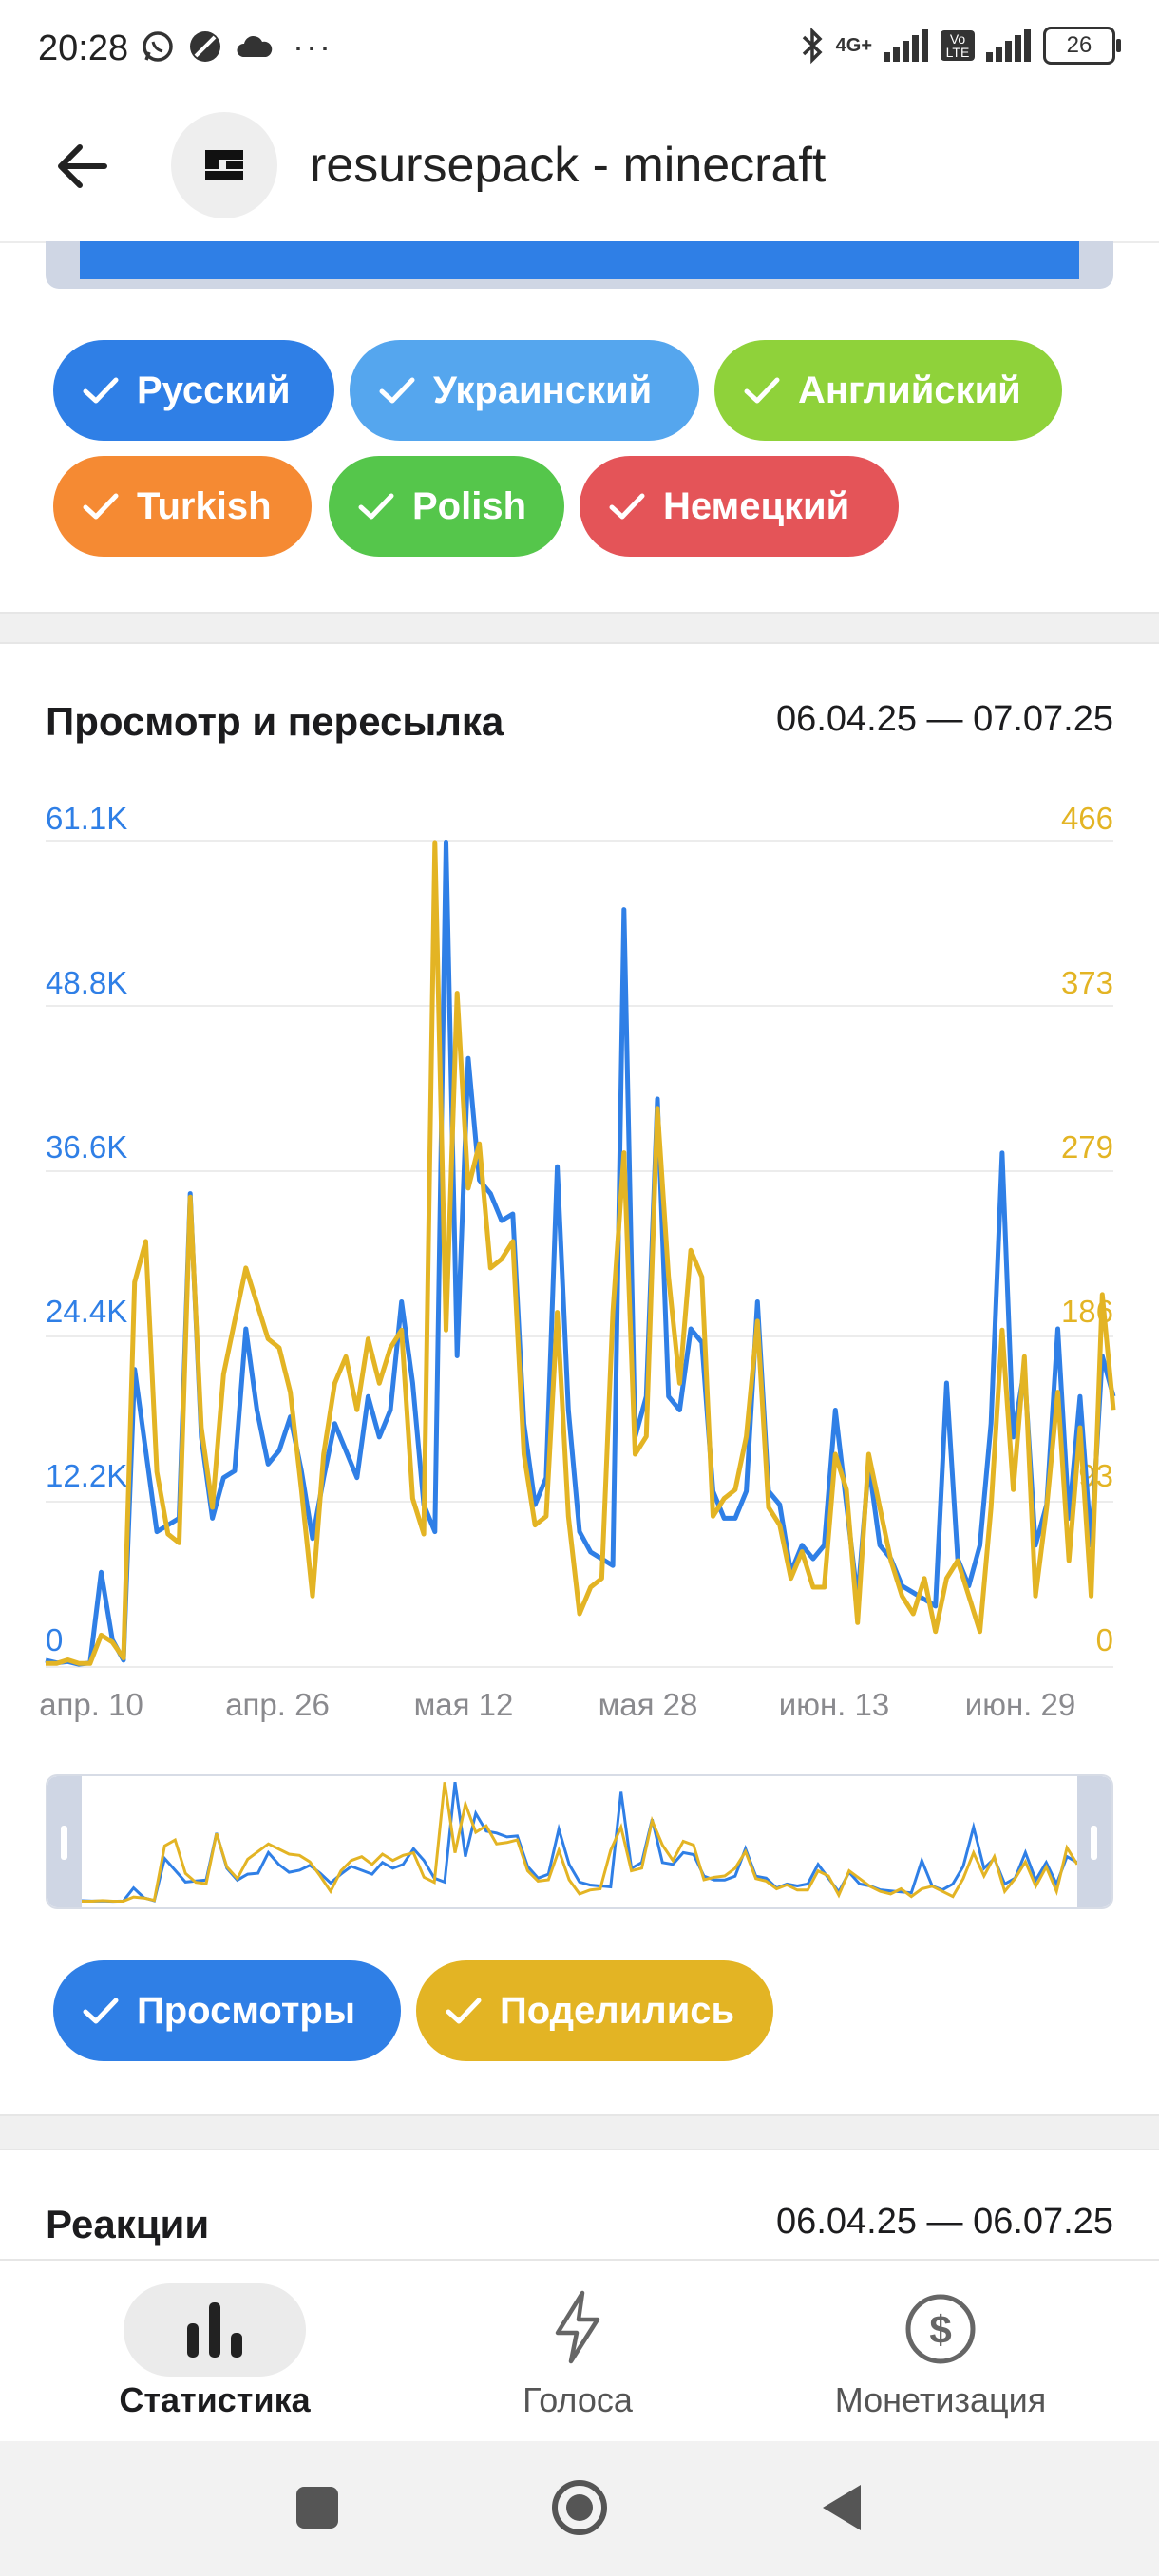  Describe the element at coordinates (834, 1704) in the screenshot. I see `x-tick-4: июн. 13` at that location.